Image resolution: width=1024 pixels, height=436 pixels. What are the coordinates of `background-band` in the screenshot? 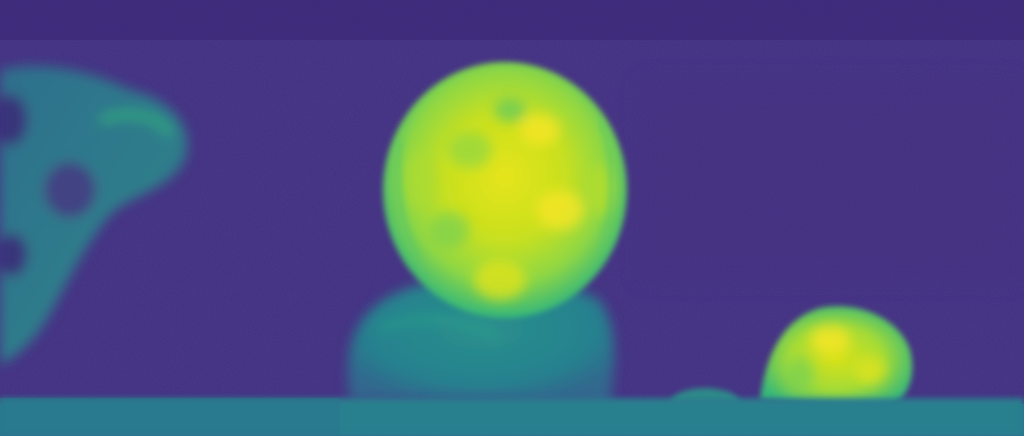 It's located at (512, 20).